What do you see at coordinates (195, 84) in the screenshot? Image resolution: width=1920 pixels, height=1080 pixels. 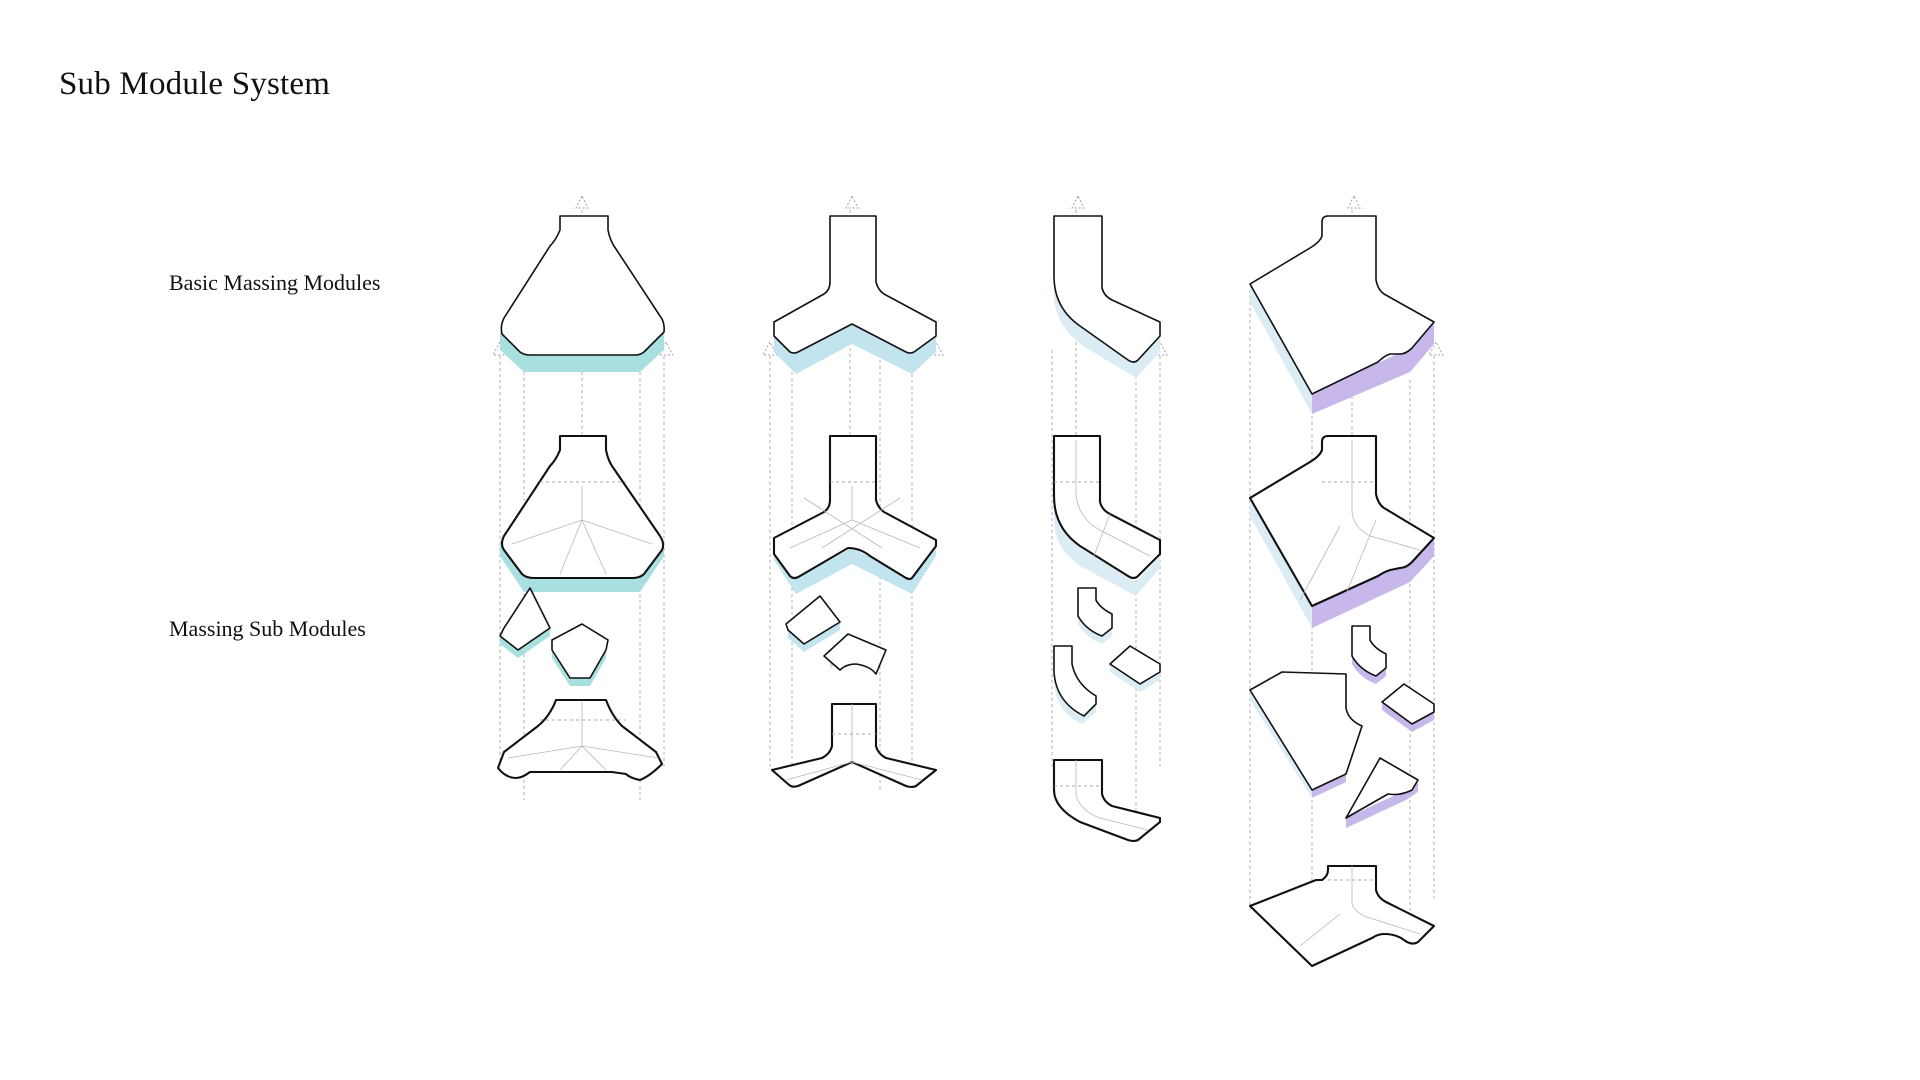 I see `page-title: Sub Module System` at bounding box center [195, 84].